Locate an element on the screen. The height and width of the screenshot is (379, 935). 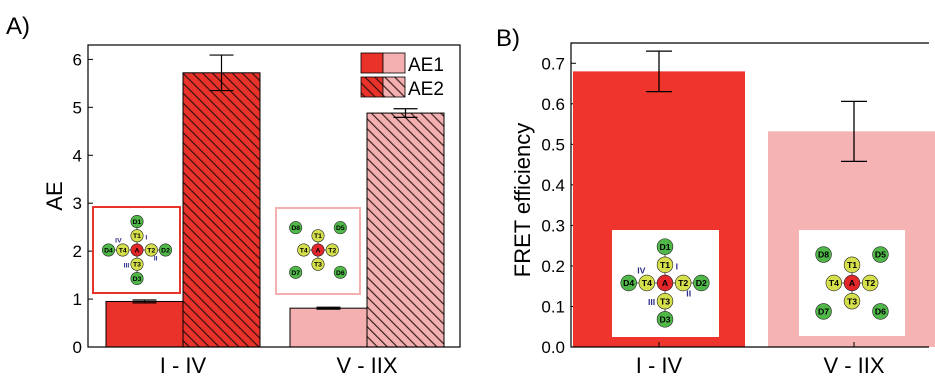
legend-ae2-swatch-pink is located at coordinates (394, 87).